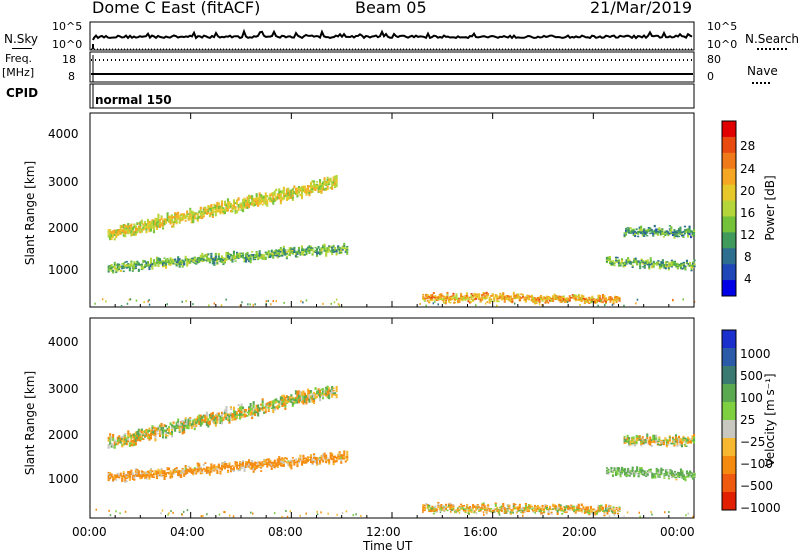 This screenshot has height=554, width=800. What do you see at coordinates (748, 420) in the screenshot?
I see `vel-cbar-tick-25: 25` at bounding box center [748, 420].